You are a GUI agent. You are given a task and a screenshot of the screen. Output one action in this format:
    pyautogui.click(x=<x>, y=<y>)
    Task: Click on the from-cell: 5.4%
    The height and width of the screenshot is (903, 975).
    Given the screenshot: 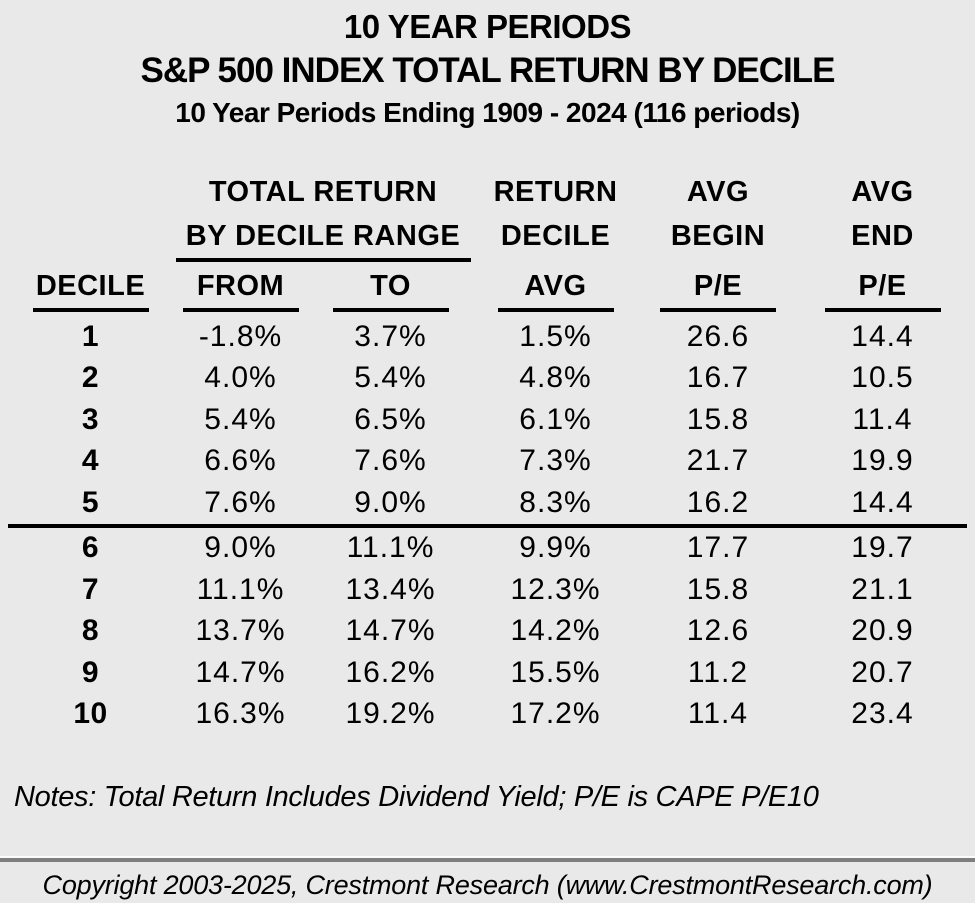 What is the action you would take?
    pyautogui.click(x=240, y=419)
    